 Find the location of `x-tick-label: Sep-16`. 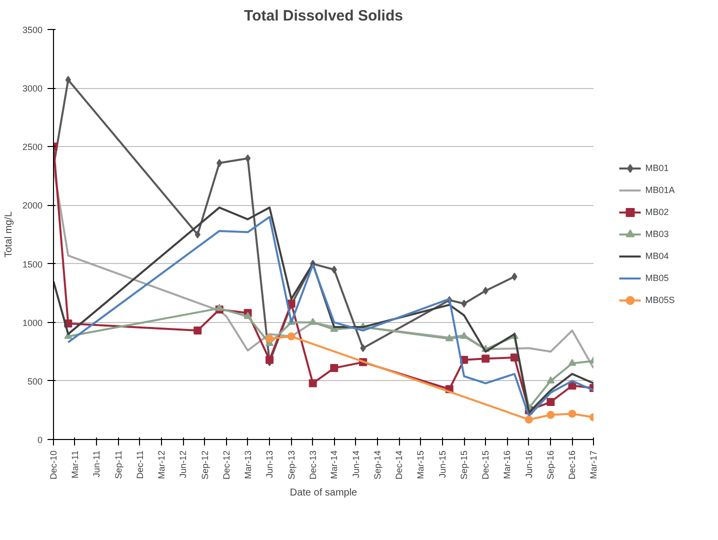

x-tick-label: Sep-16 is located at coordinates (551, 465).